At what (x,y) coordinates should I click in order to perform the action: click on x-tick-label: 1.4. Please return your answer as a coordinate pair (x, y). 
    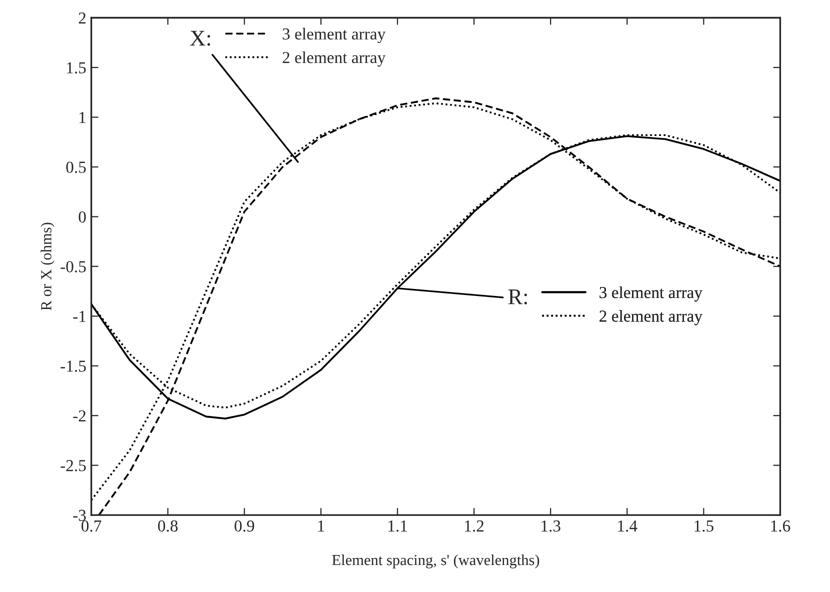
    Looking at the image, I should click on (628, 526).